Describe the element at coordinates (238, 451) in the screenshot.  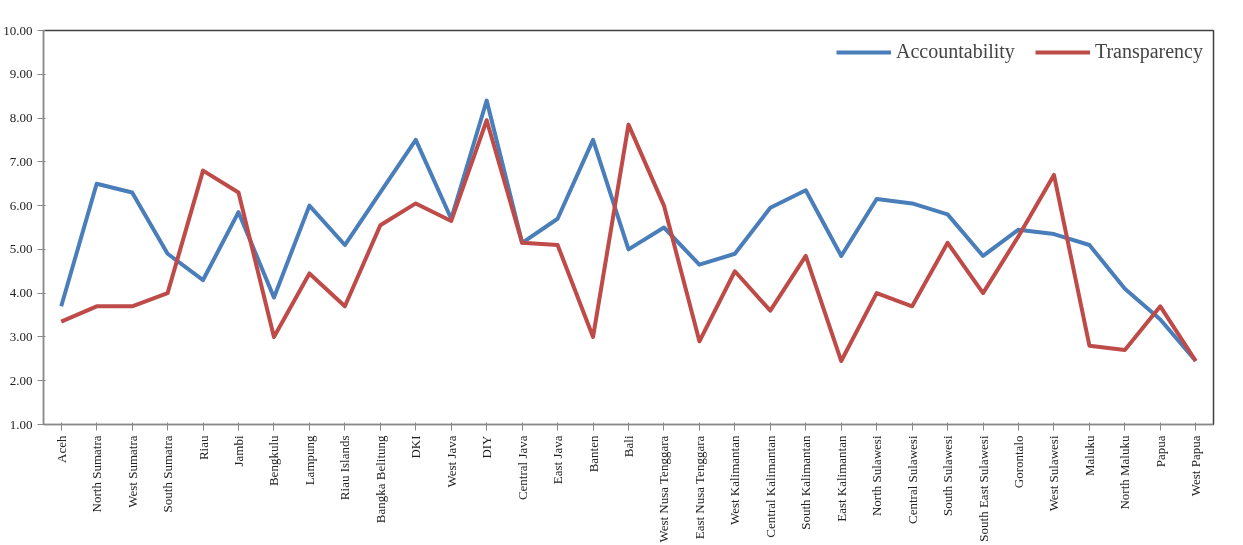
I see `x-tick-label: Jambi` at that location.